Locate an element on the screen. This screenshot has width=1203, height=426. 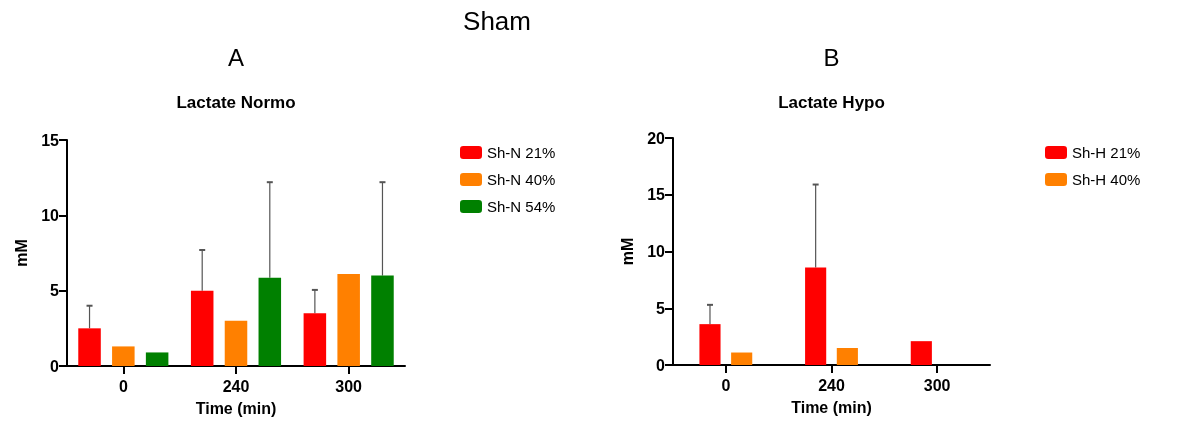
y-tick-label: 20 is located at coordinates (656, 138).